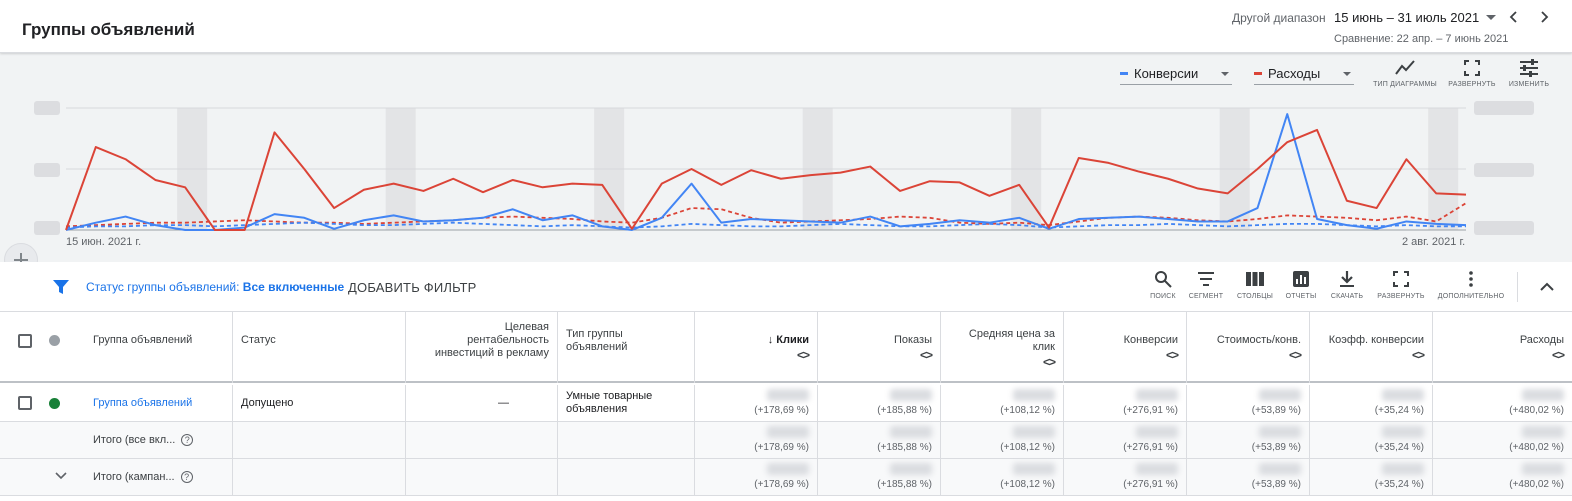 Image resolution: width=1572 pixels, height=501 pixels. I want to click on more-button: ДОПОЛНИТЕЛЬНО, so click(1471, 285).